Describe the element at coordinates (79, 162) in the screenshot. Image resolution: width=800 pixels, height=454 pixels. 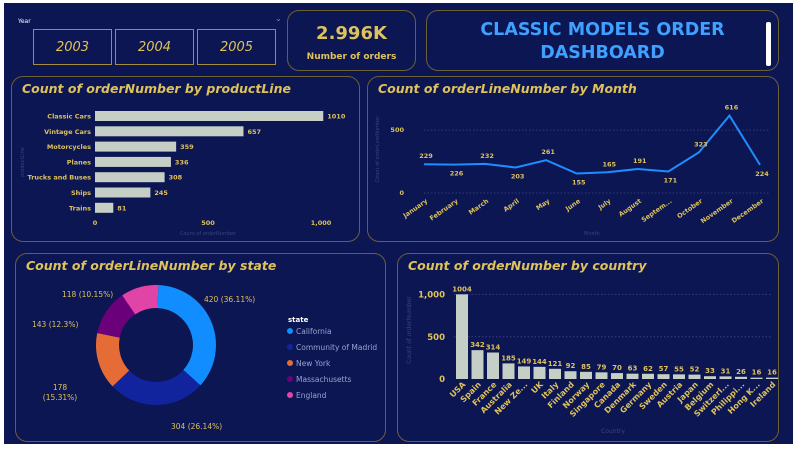
I see `category-label-planes: Planes` at that location.